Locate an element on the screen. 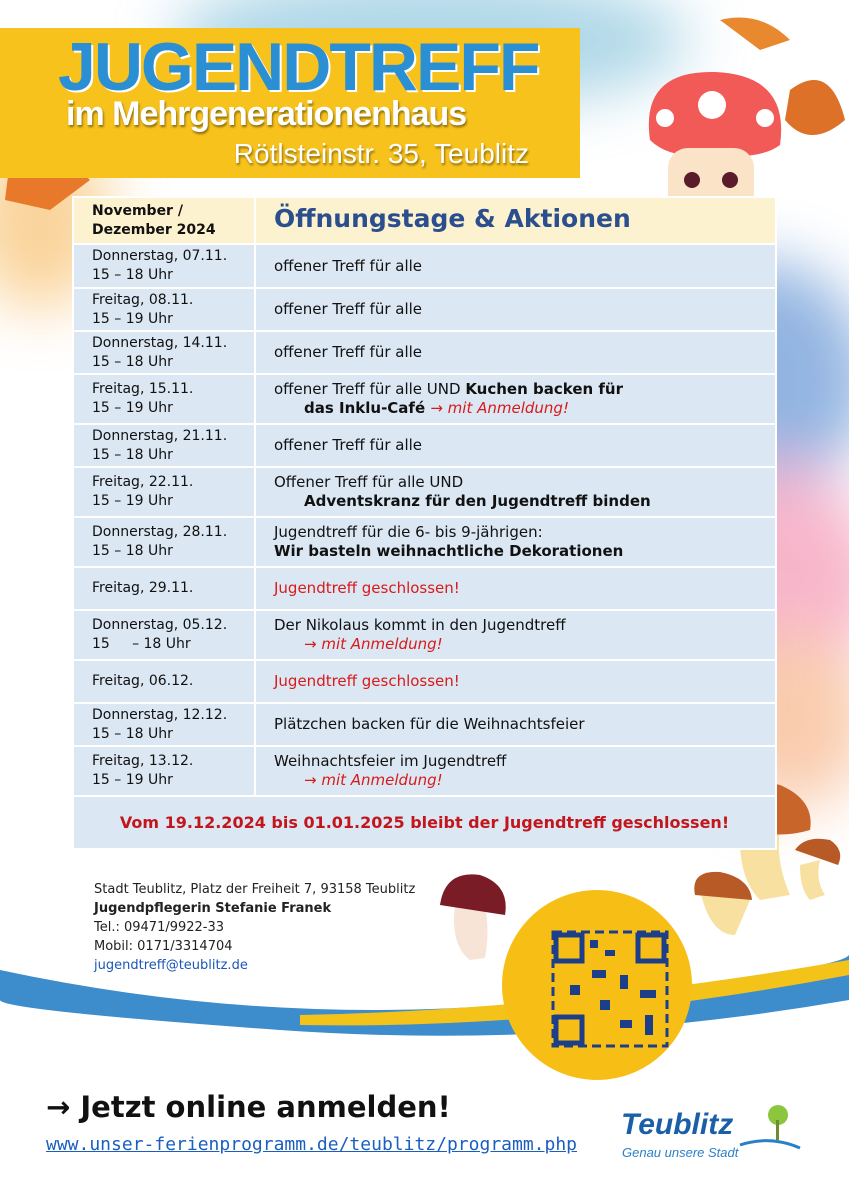 The width and height of the screenshot is (849, 1200). day: Donnerstag, 14.11. is located at coordinates (160, 342).